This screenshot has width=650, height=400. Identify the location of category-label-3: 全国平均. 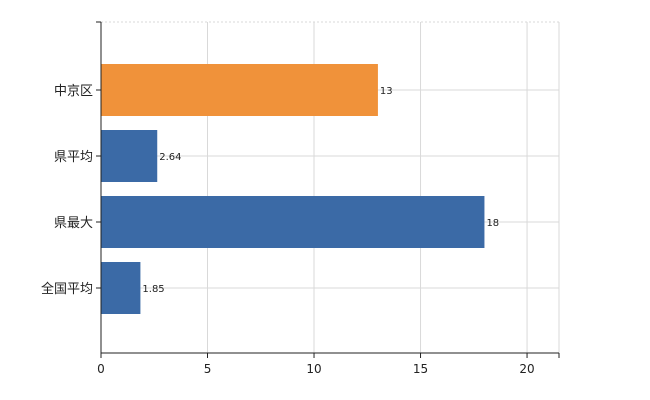
(67, 289).